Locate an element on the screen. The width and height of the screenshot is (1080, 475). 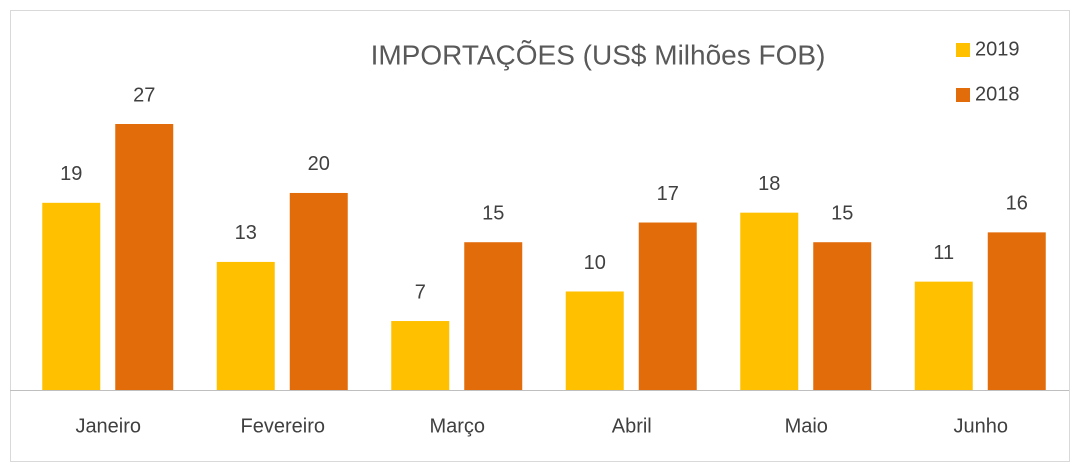
data-label: 16 is located at coordinates (1017, 204).